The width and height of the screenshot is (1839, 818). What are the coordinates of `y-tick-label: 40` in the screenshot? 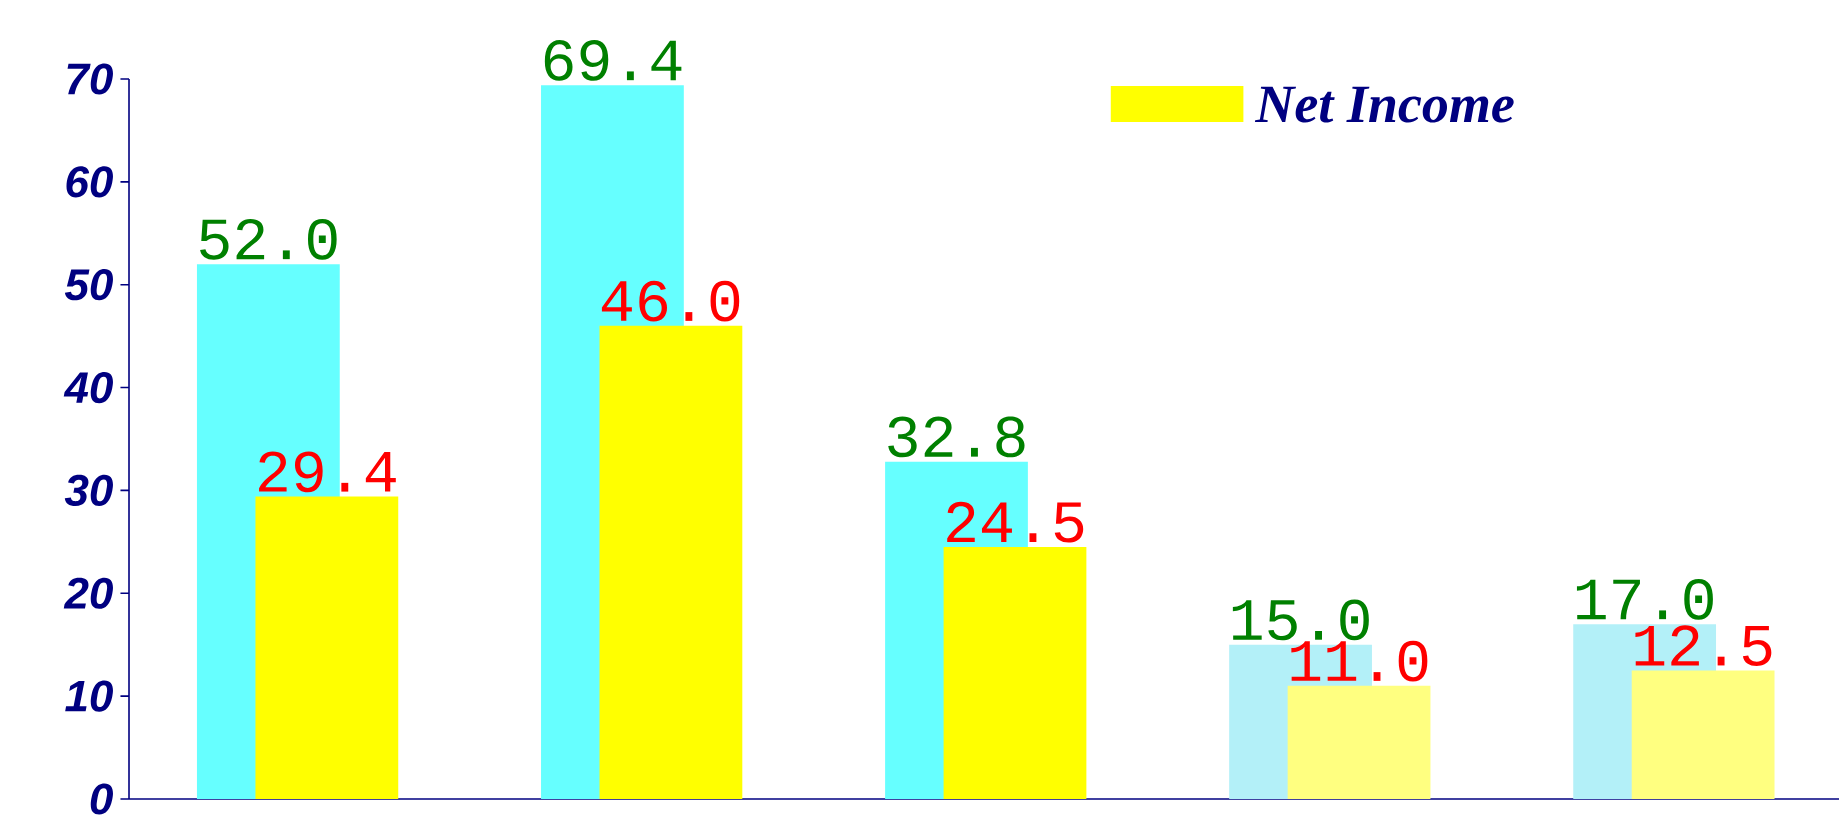 It's located at (88, 387).